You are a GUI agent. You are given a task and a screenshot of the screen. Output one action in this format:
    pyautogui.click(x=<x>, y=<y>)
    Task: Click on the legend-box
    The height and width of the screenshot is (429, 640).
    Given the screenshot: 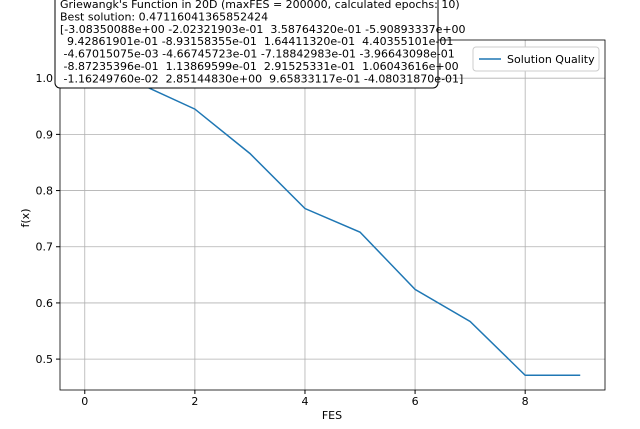 What is the action you would take?
    pyautogui.click(x=536, y=59)
    